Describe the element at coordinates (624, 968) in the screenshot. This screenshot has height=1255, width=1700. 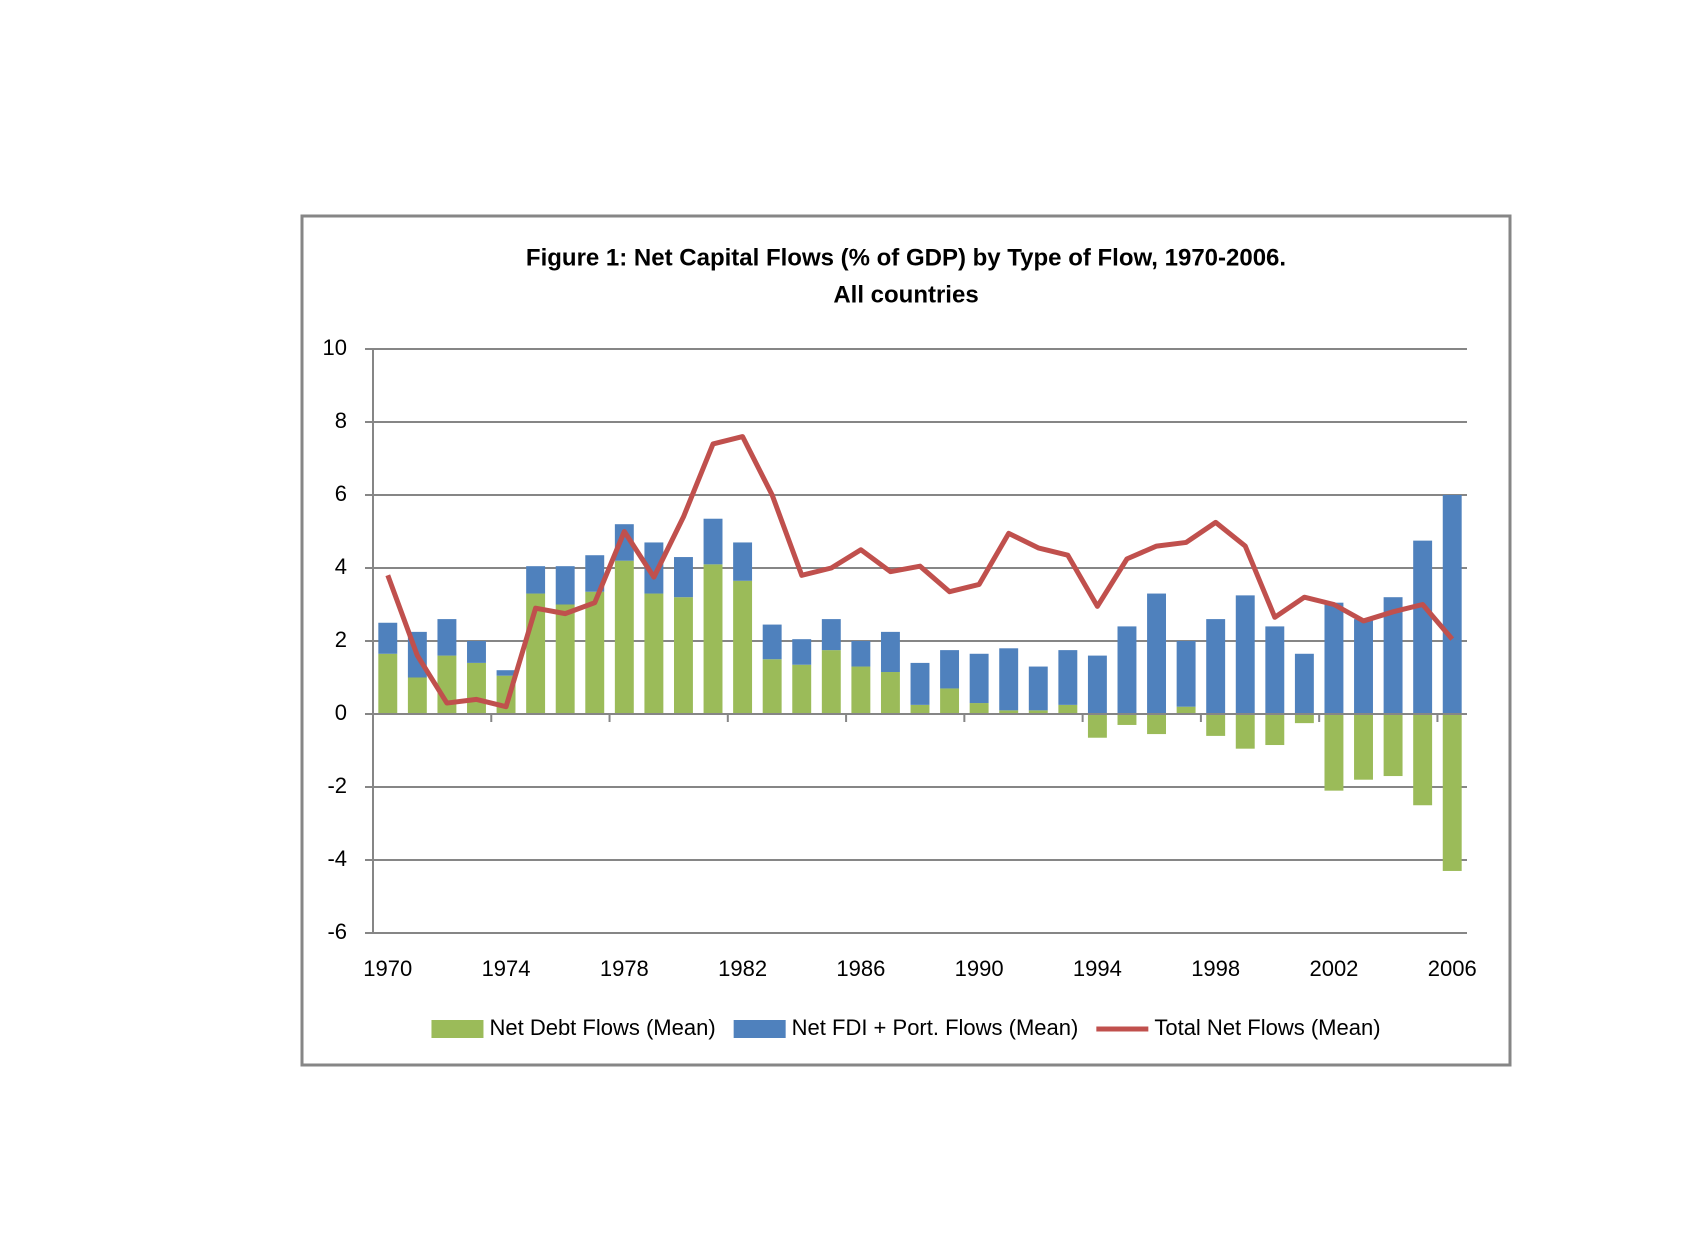
I see `x-tick-label: 1978` at that location.